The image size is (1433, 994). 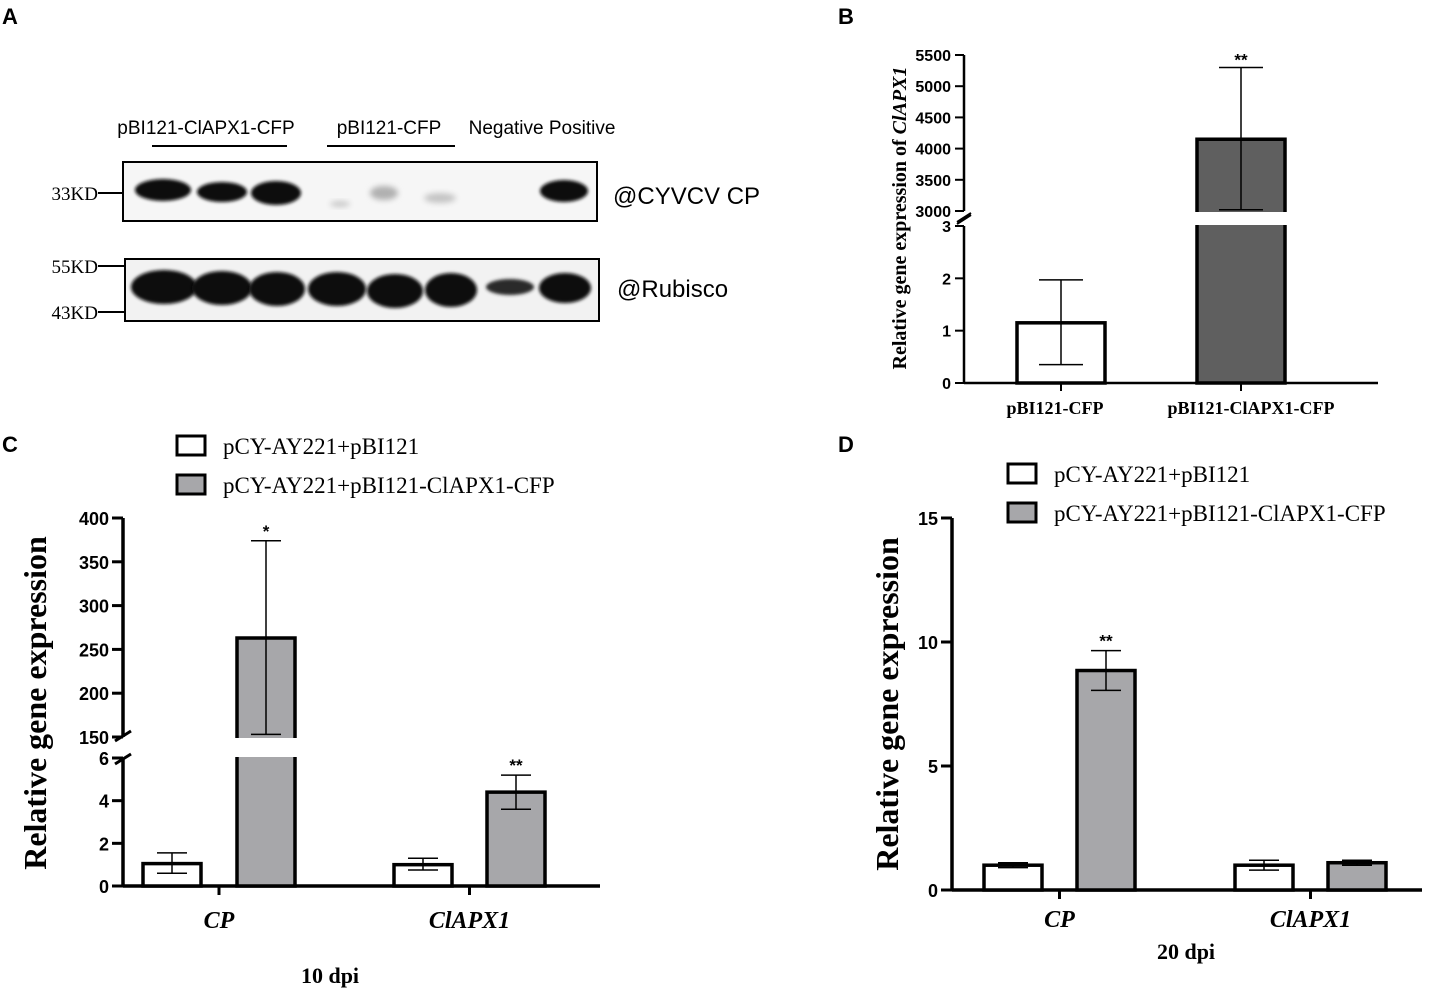 I want to click on y-tick-label: 150, so click(x=94, y=738).